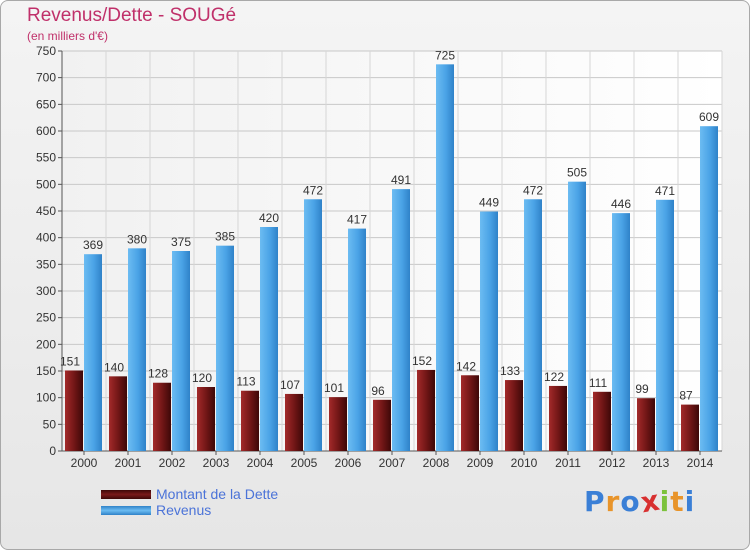 This screenshot has width=750, height=550. What do you see at coordinates (436, 463) in the screenshot?
I see `x-tick-label: 2008` at bounding box center [436, 463].